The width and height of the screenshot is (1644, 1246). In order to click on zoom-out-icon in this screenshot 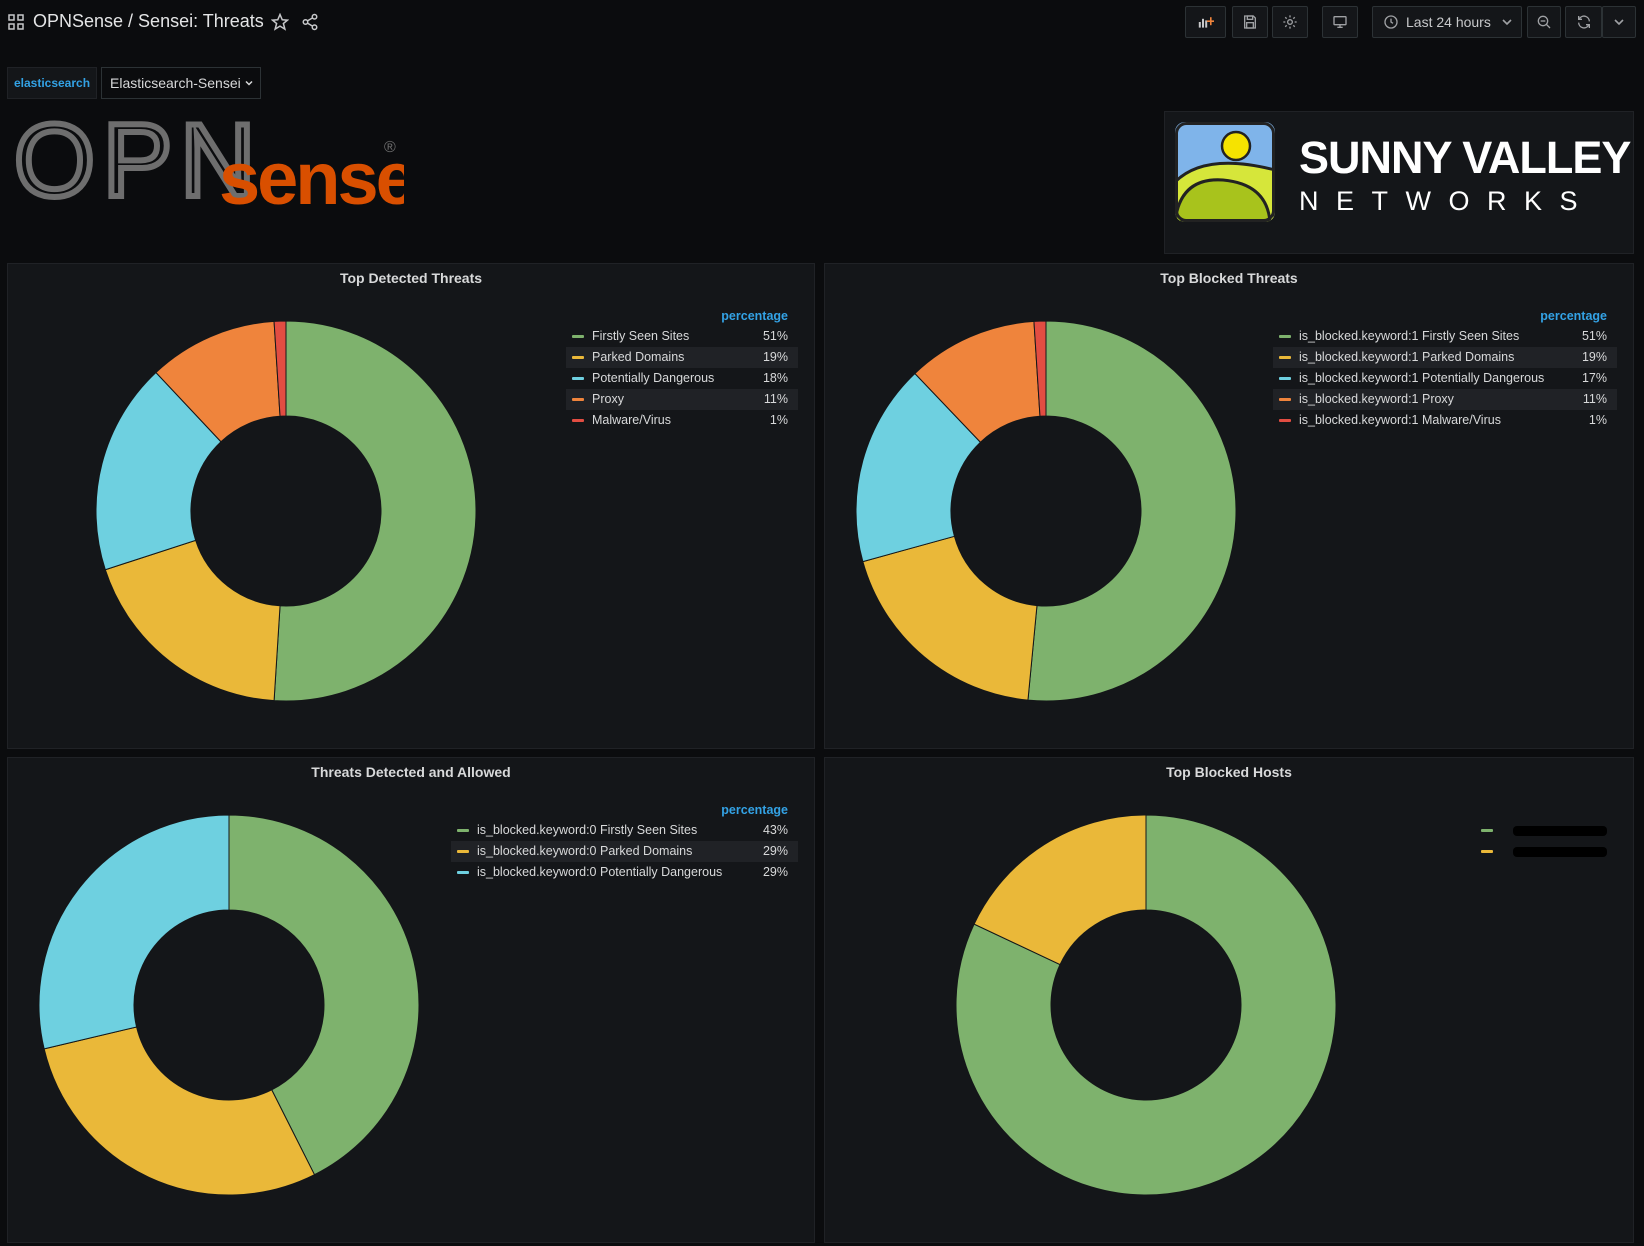, I will do `click(1544, 22)`.